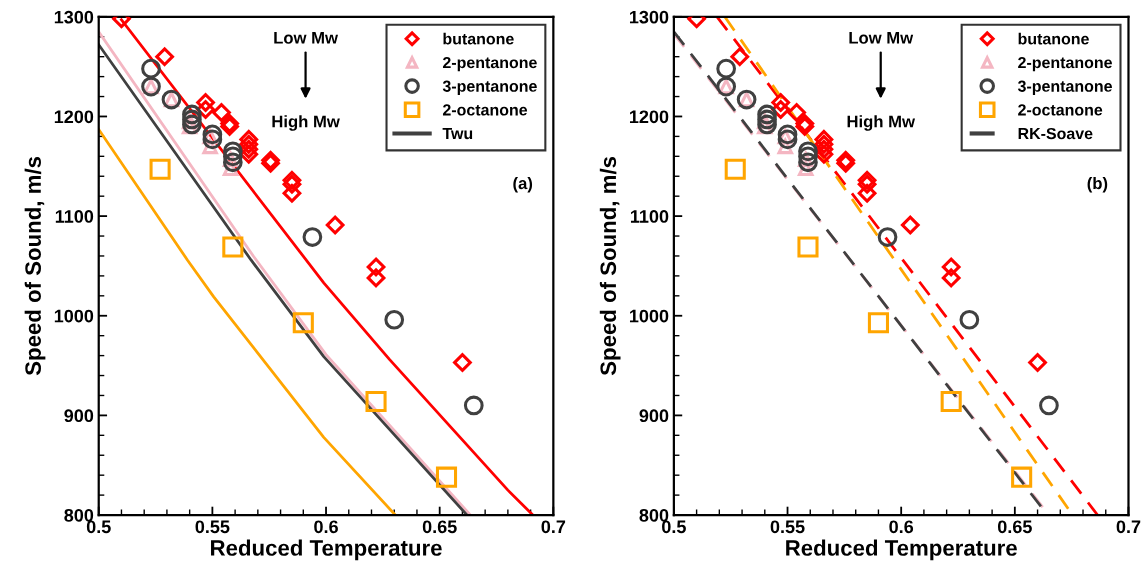  What do you see at coordinates (1097, 184) in the screenshot?
I see `annotation: (b)` at bounding box center [1097, 184].